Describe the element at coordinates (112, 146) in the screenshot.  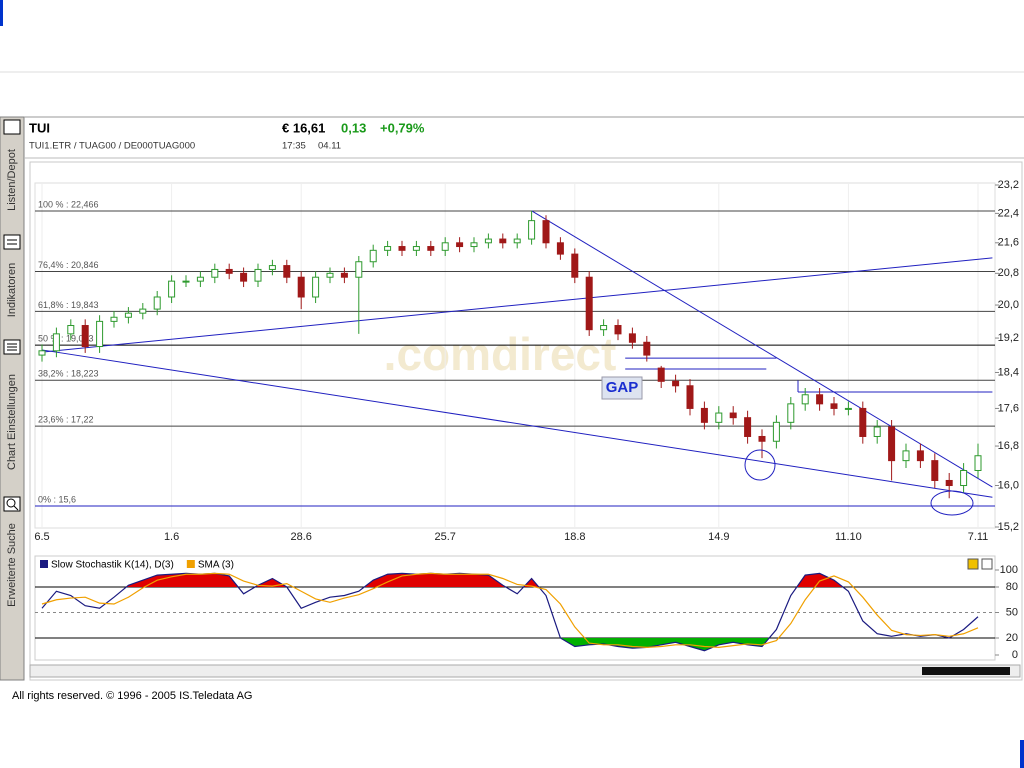
I see `stock-codes: TUI1.ETR / TUAG00 / DE000TUAG000` at that location.